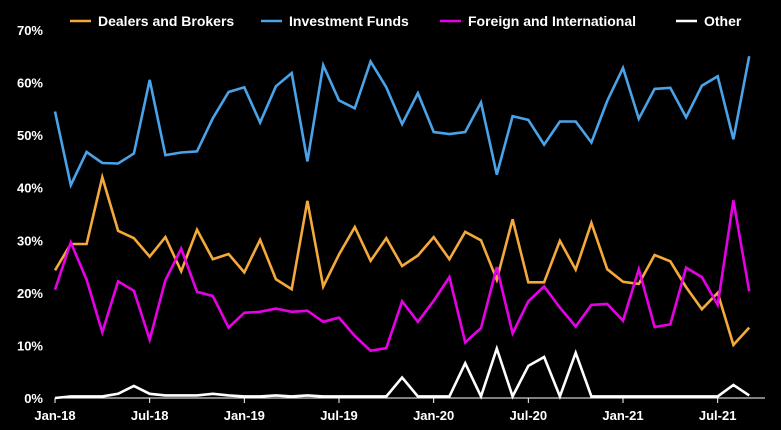 This screenshot has width=781, height=430. What do you see at coordinates (33, 398) in the screenshot?
I see `y-tick-label: 0%` at bounding box center [33, 398].